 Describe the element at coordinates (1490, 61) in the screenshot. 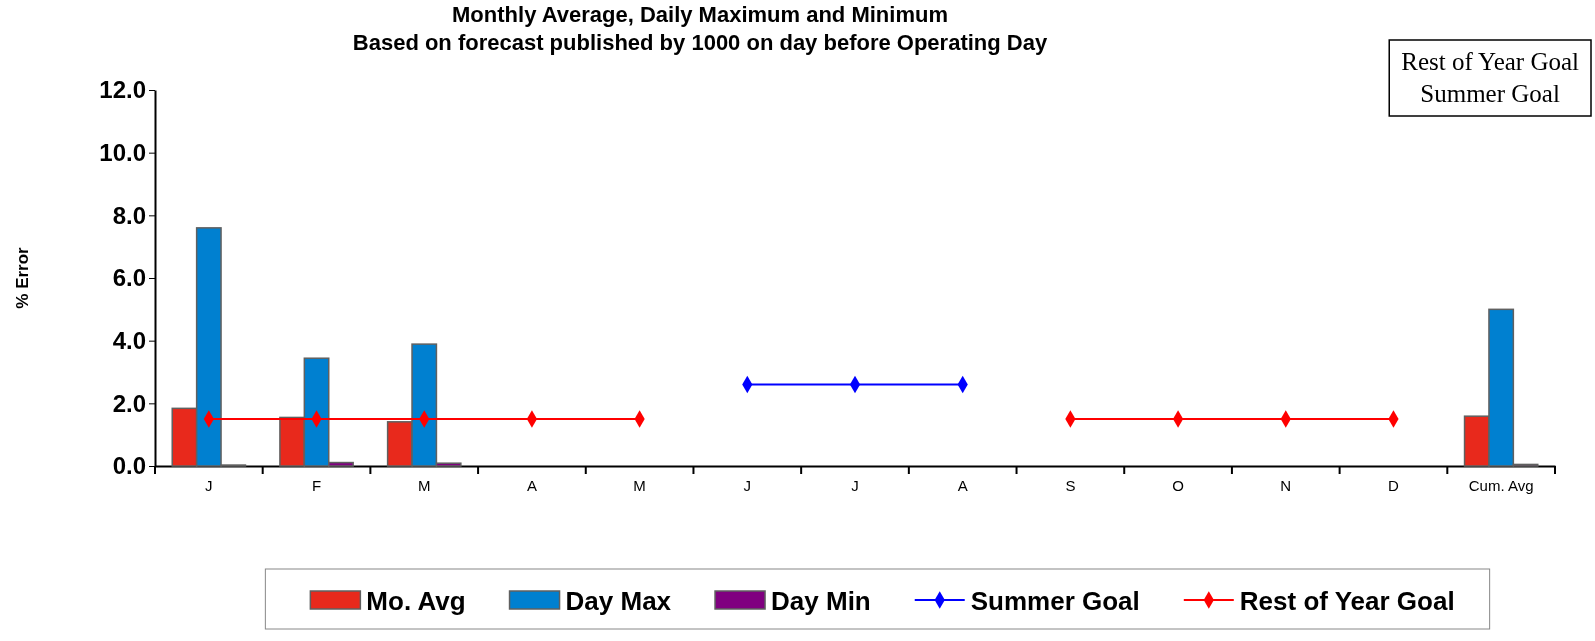

I see `text: Rest of Year Goal` at that location.